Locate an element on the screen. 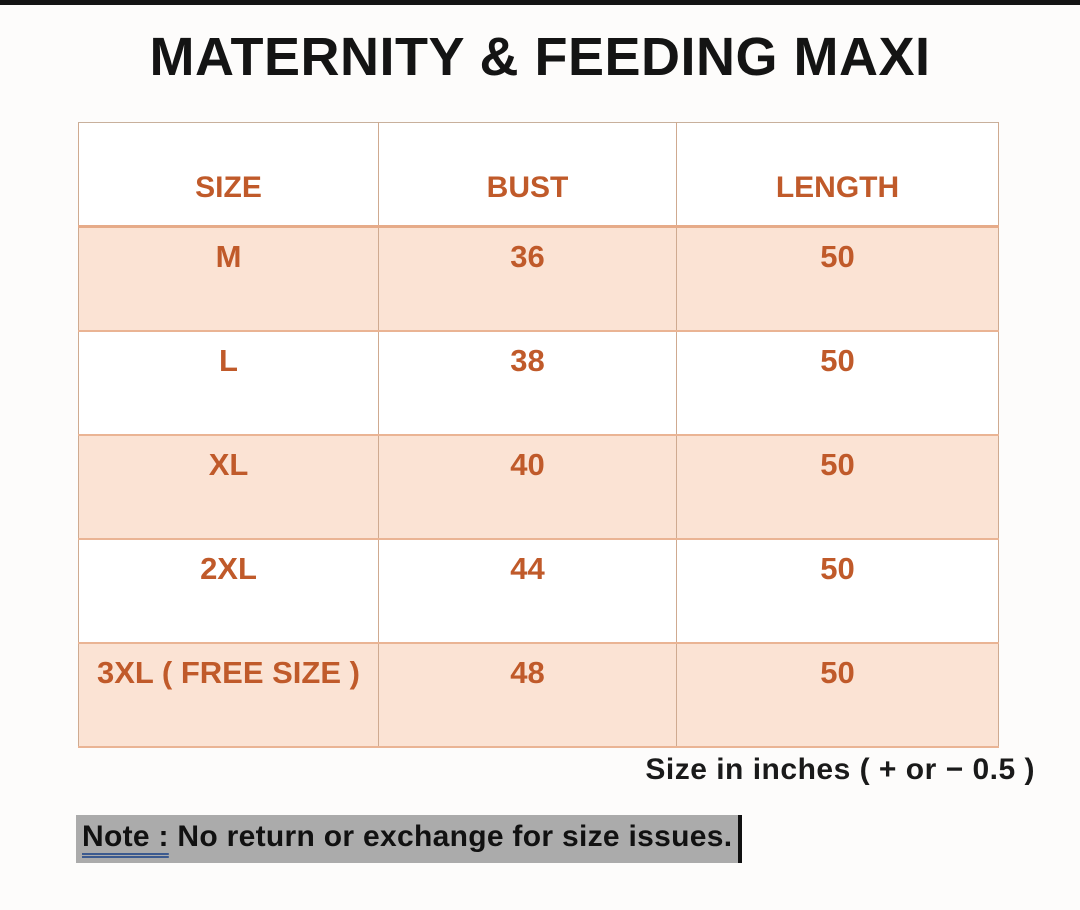 Image resolution: width=1080 pixels, height=910 pixels. table-cell: 44 is located at coordinates (527, 590).